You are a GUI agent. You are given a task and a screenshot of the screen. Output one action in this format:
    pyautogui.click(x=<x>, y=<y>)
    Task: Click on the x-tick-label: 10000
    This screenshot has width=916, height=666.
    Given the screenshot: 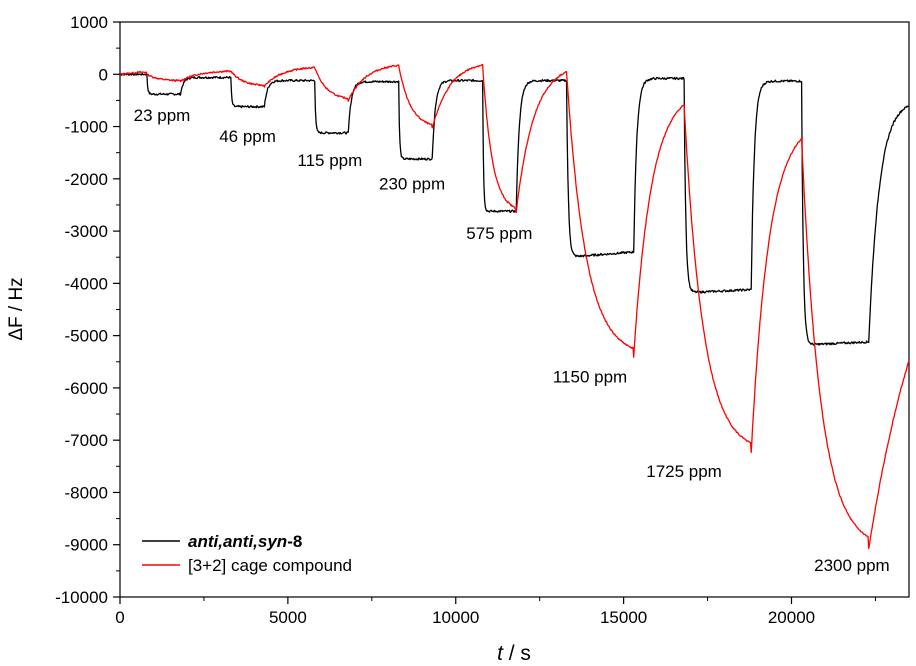 What is the action you would take?
    pyautogui.click(x=455, y=617)
    